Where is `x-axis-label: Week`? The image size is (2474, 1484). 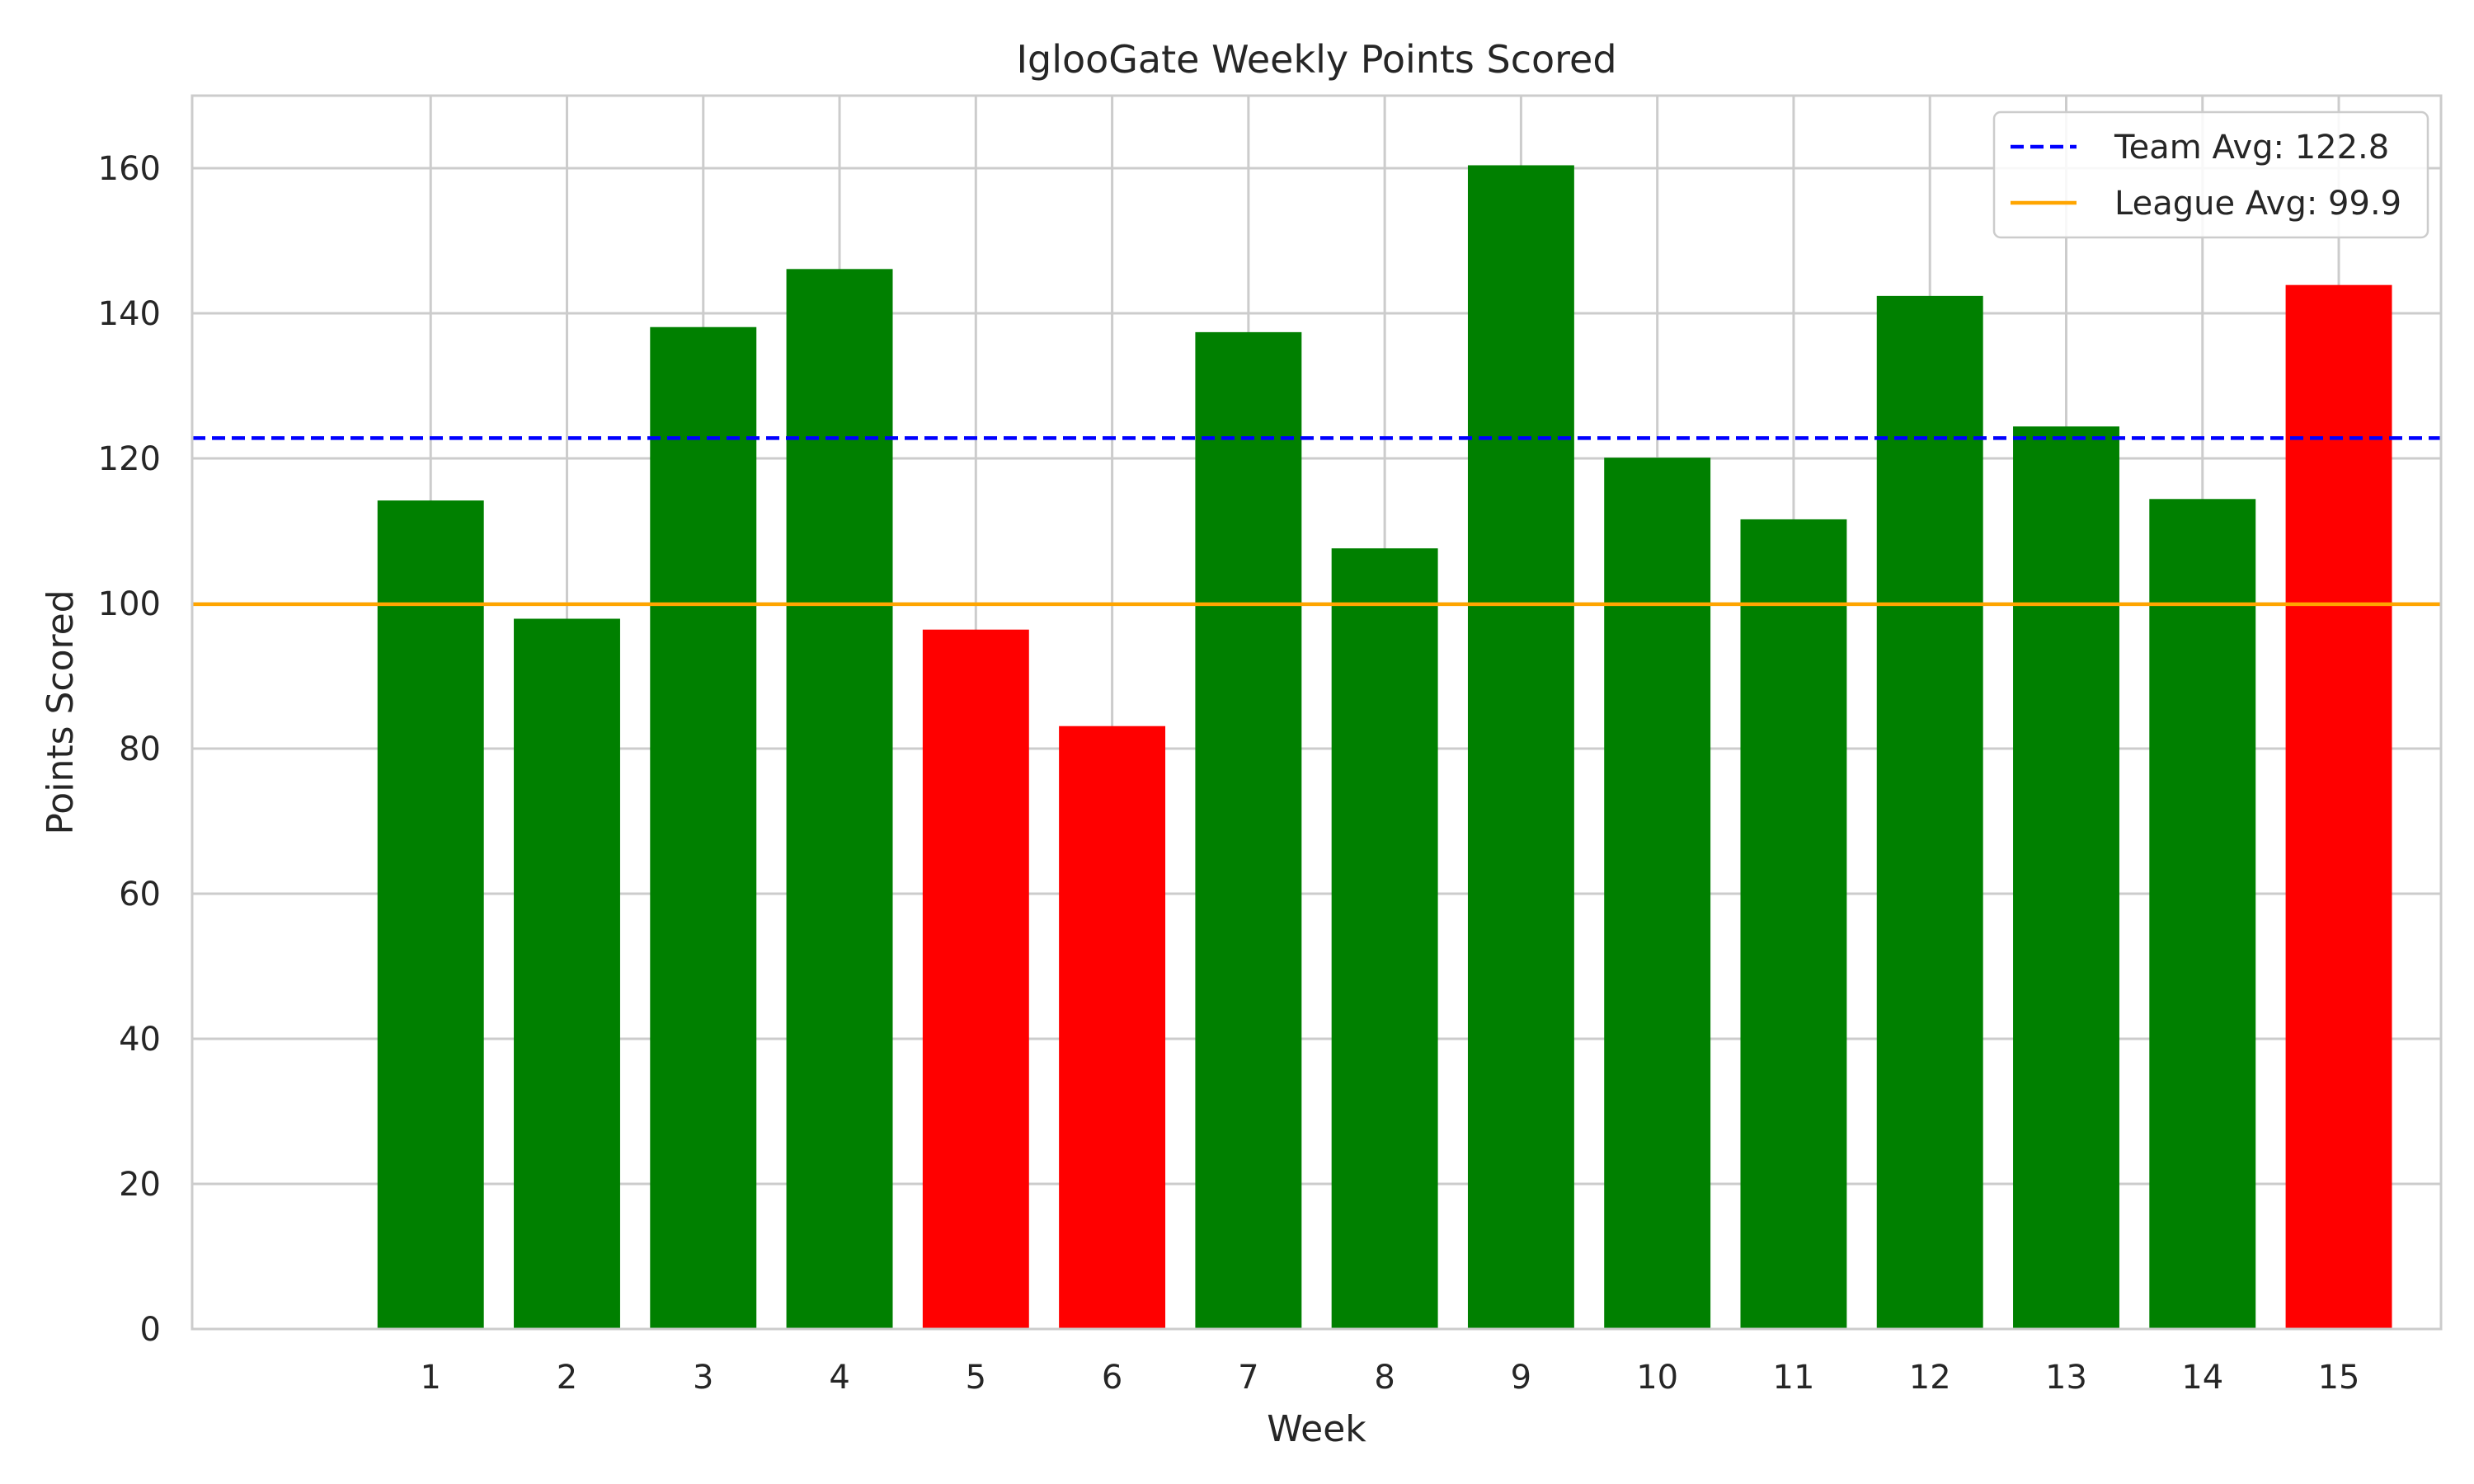
x-axis-label: Week is located at coordinates (1316, 1429).